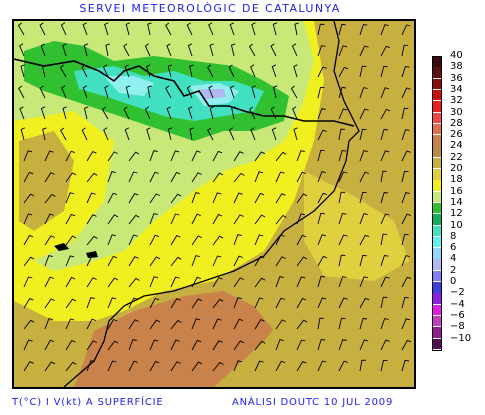 This screenshot has width=485, height=415. What do you see at coordinates (457, 315) in the screenshot?
I see `legend-label: −6` at bounding box center [457, 315].